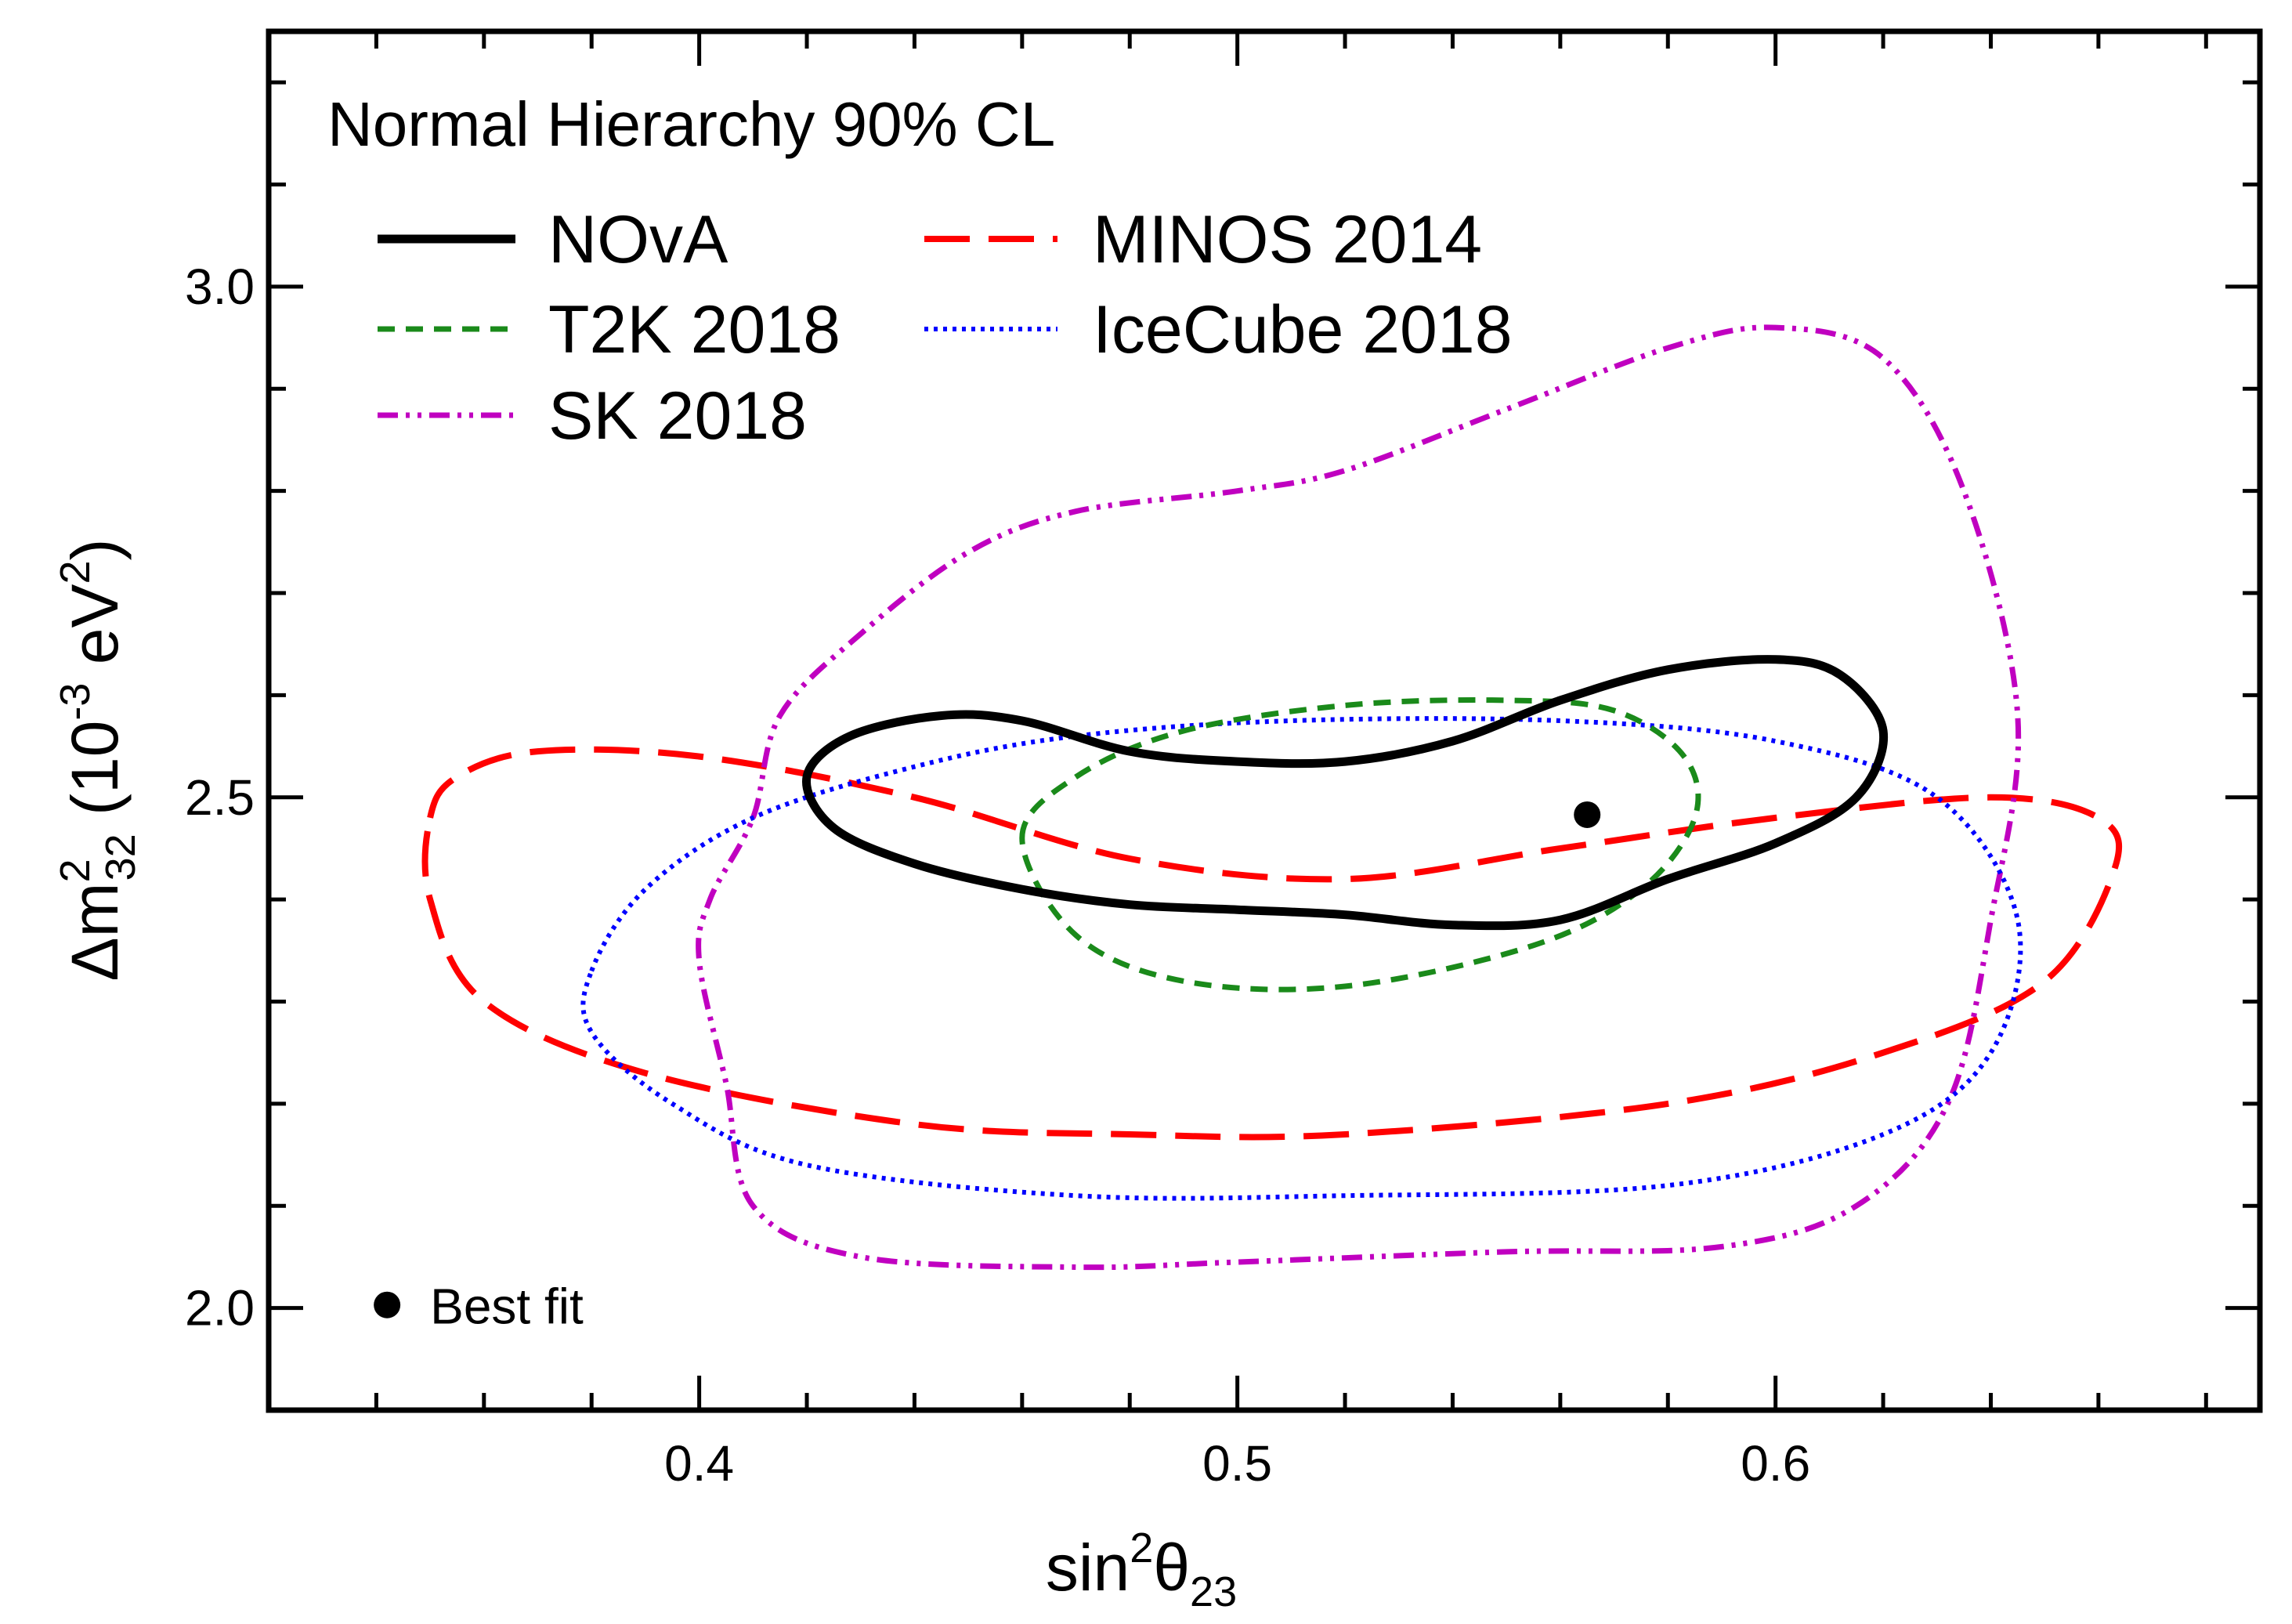 The width and height of the screenshot is (2292, 1624). Describe the element at coordinates (95, 549) in the screenshot. I see `y-axis-units-close: )` at that location.